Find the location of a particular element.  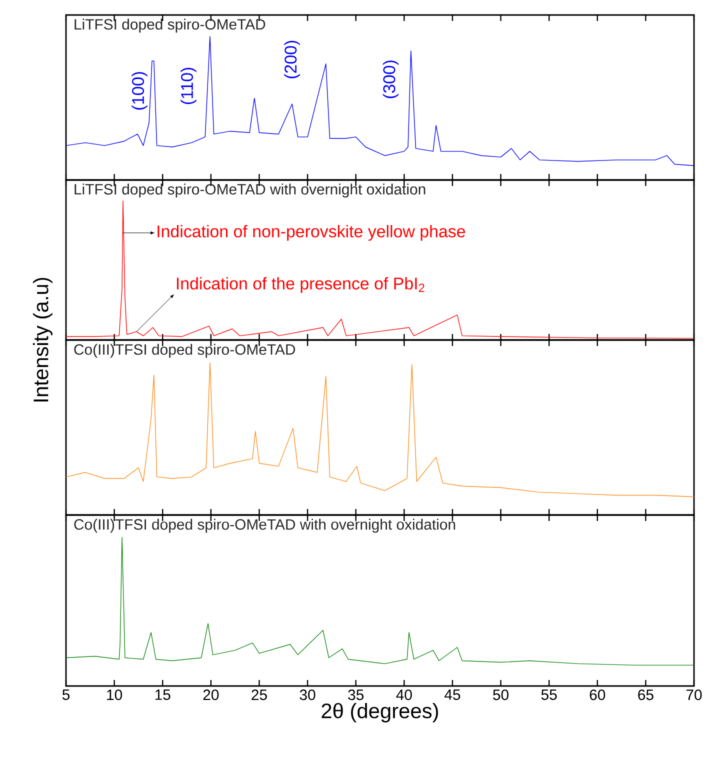

chart-title: LiTFSI doped spiro-OMeTAD with overnight oxidation is located at coordinates (250, 191).